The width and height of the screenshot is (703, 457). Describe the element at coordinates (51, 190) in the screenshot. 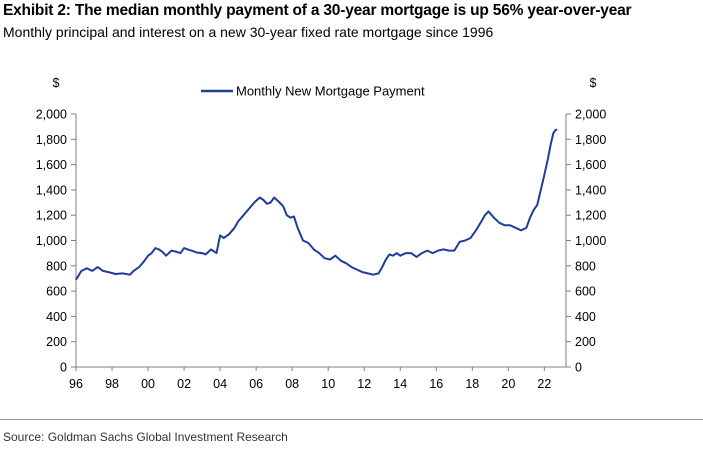

I see `left-y-tick-label: 1,400` at that location.